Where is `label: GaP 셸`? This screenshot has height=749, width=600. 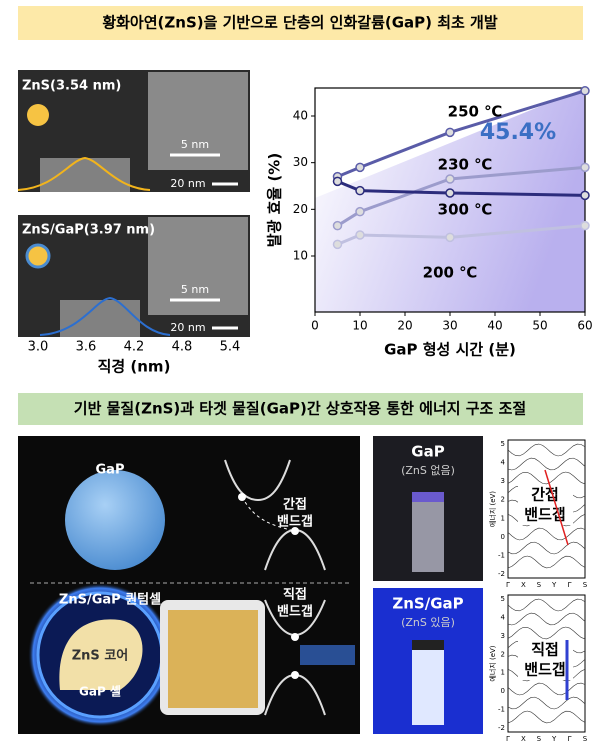 label: GaP 셸 is located at coordinates (100, 691).